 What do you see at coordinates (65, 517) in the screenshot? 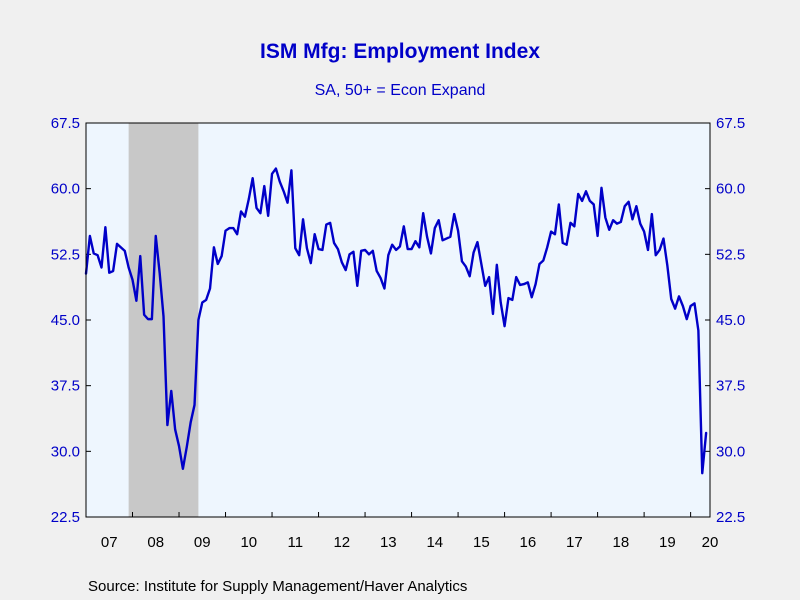
I see `y-tick-label-left: 22.5` at bounding box center [65, 517].